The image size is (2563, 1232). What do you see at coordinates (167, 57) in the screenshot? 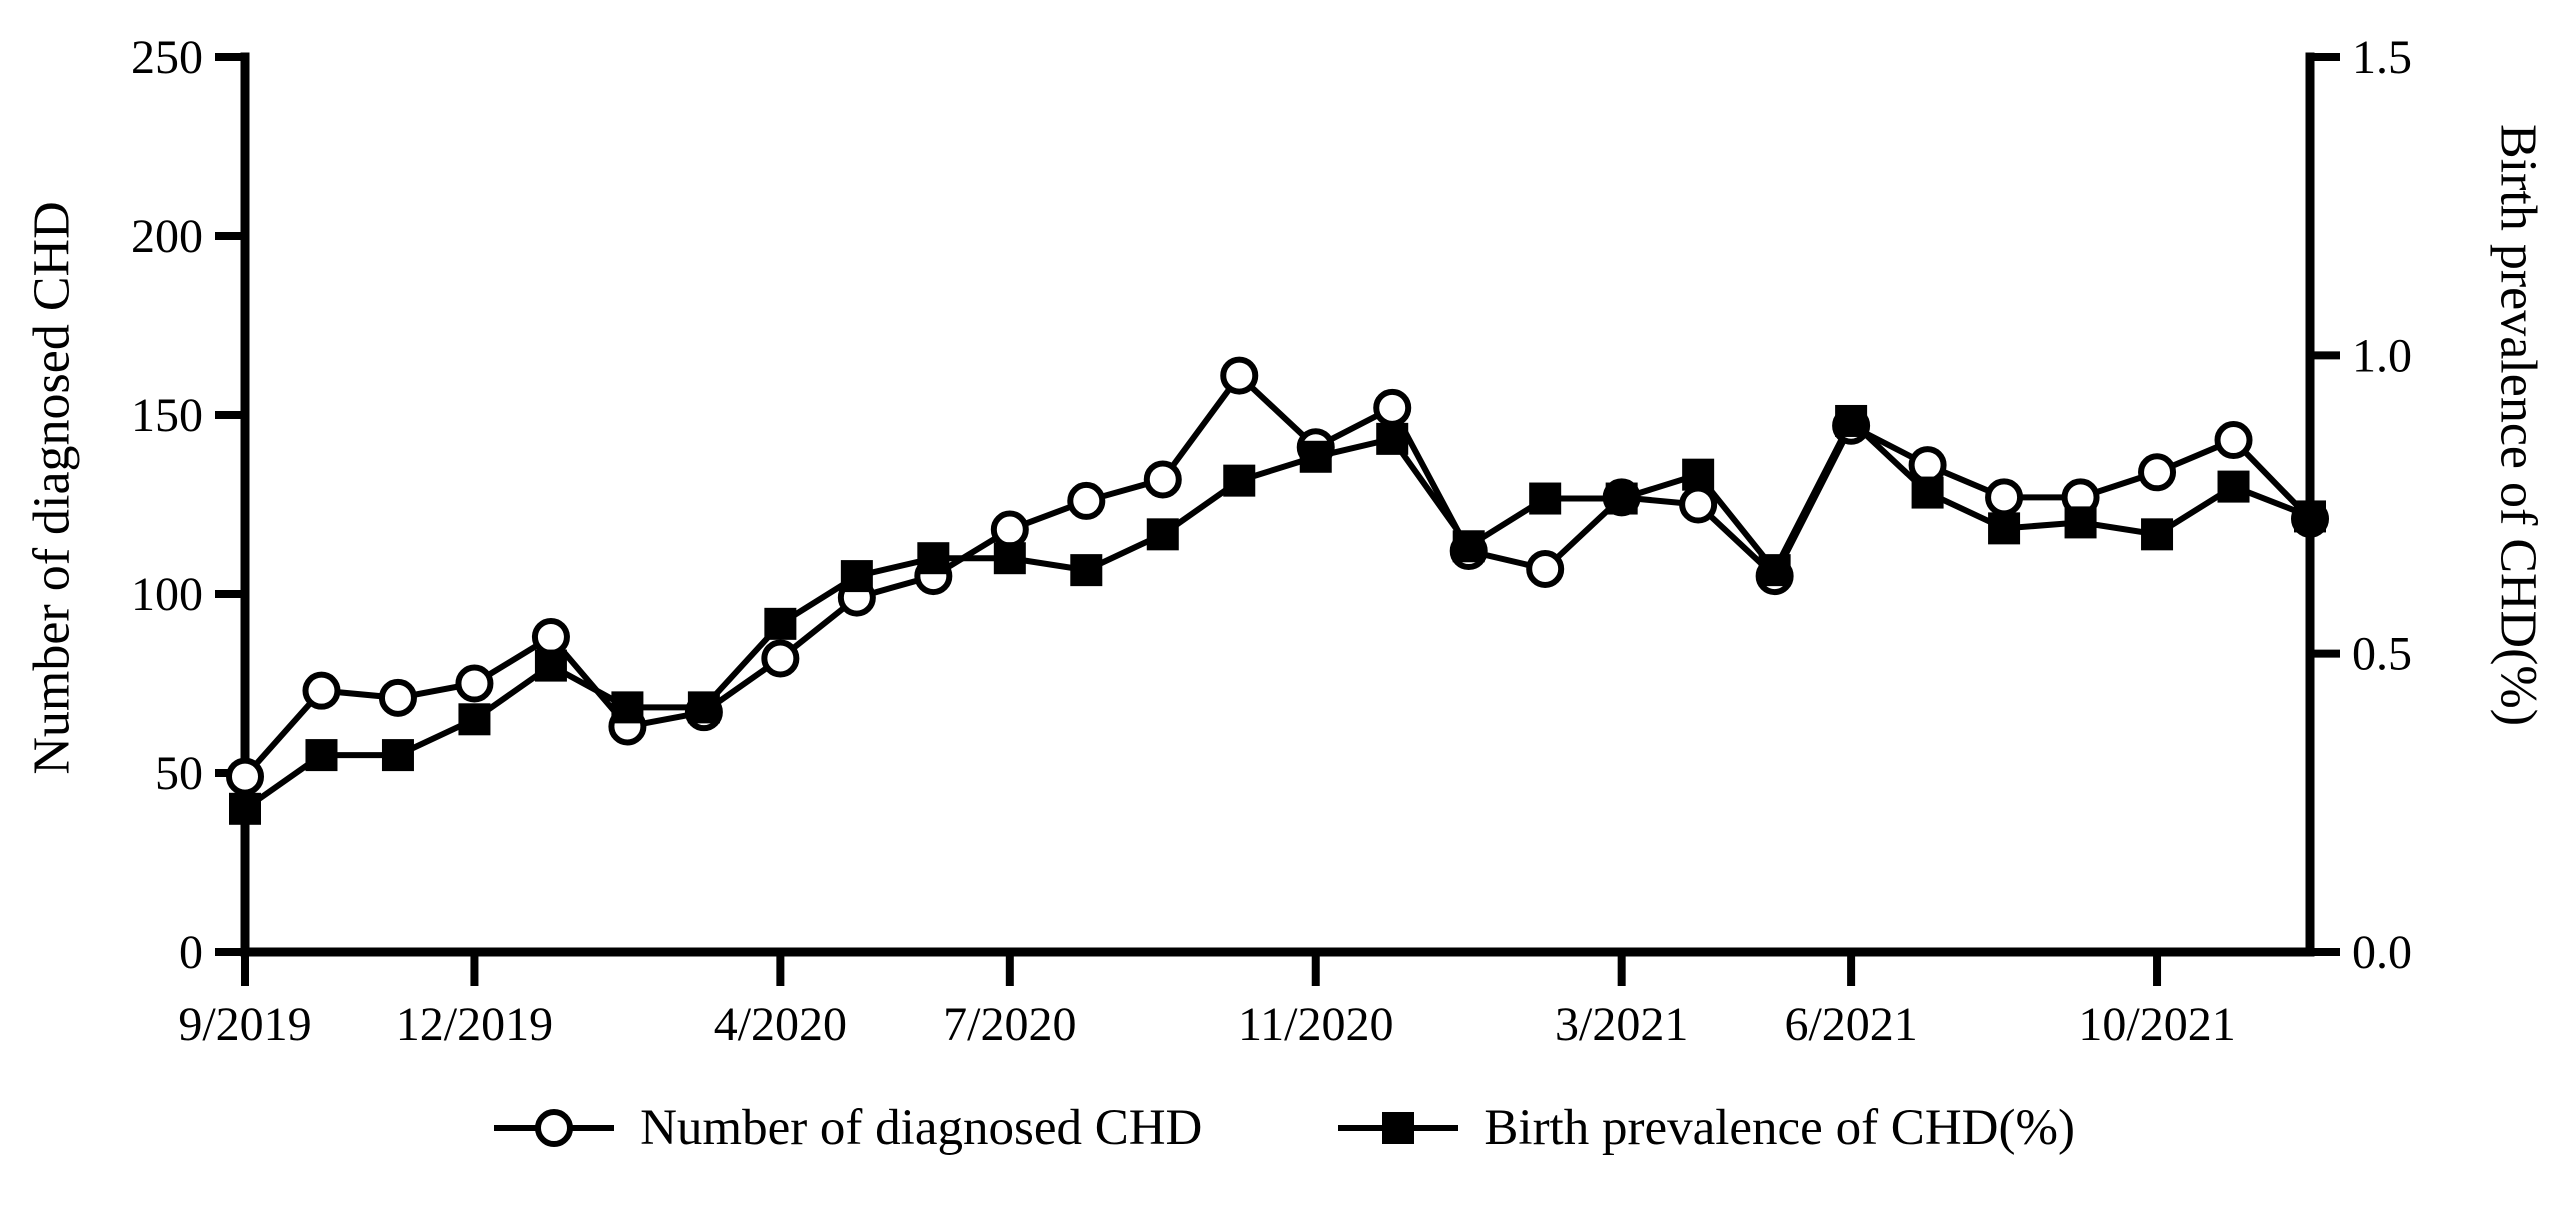
I see `left-axis-tick-label: 250` at bounding box center [167, 57].